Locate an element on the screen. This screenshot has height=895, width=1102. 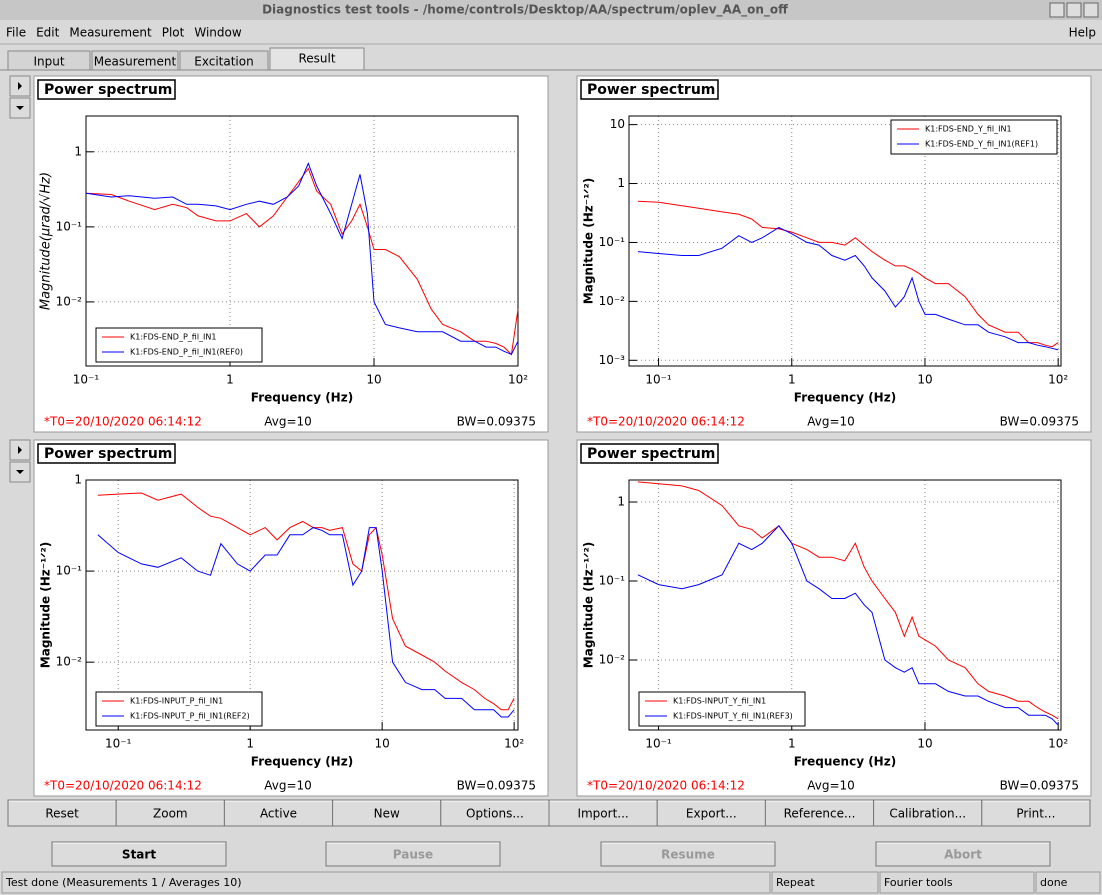
close-button is located at coordinates (1091, 10).